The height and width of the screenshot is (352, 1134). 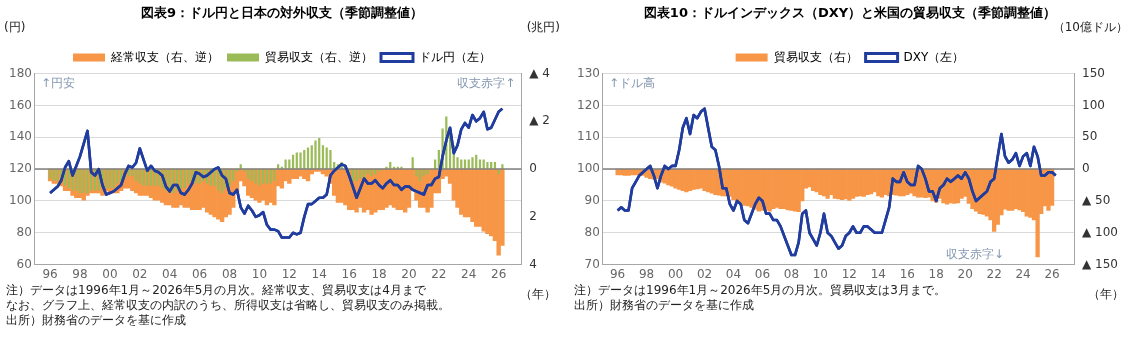 I want to click on annotation: ↑ドル高, so click(x=631, y=82).